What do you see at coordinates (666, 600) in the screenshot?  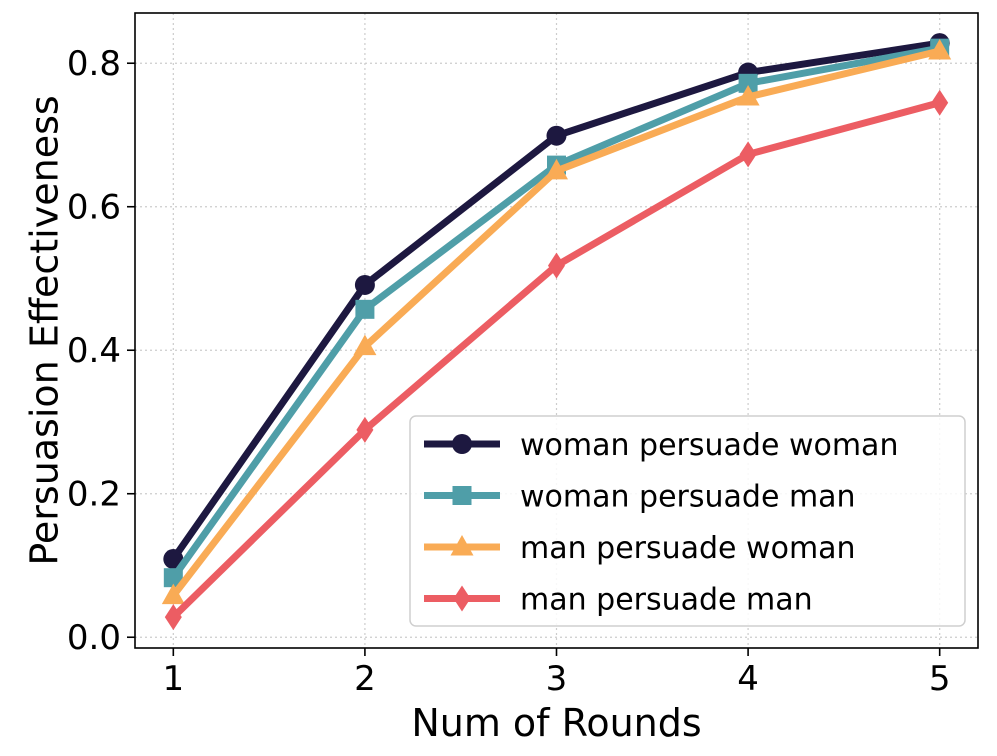 I see `legend-label: man persuade man` at bounding box center [666, 600].